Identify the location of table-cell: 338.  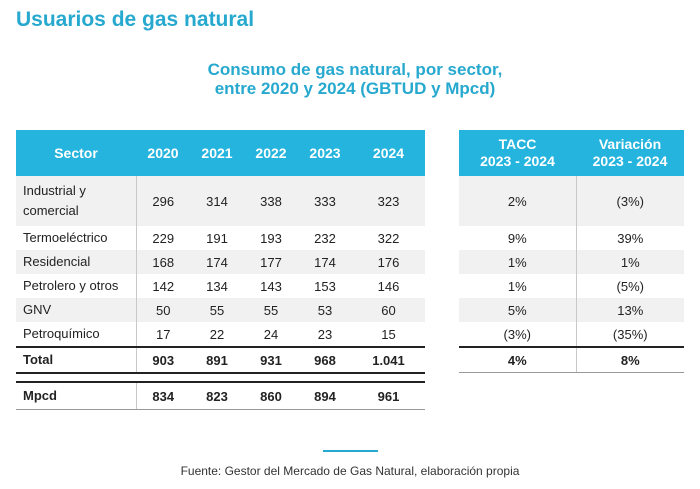
(271, 201).